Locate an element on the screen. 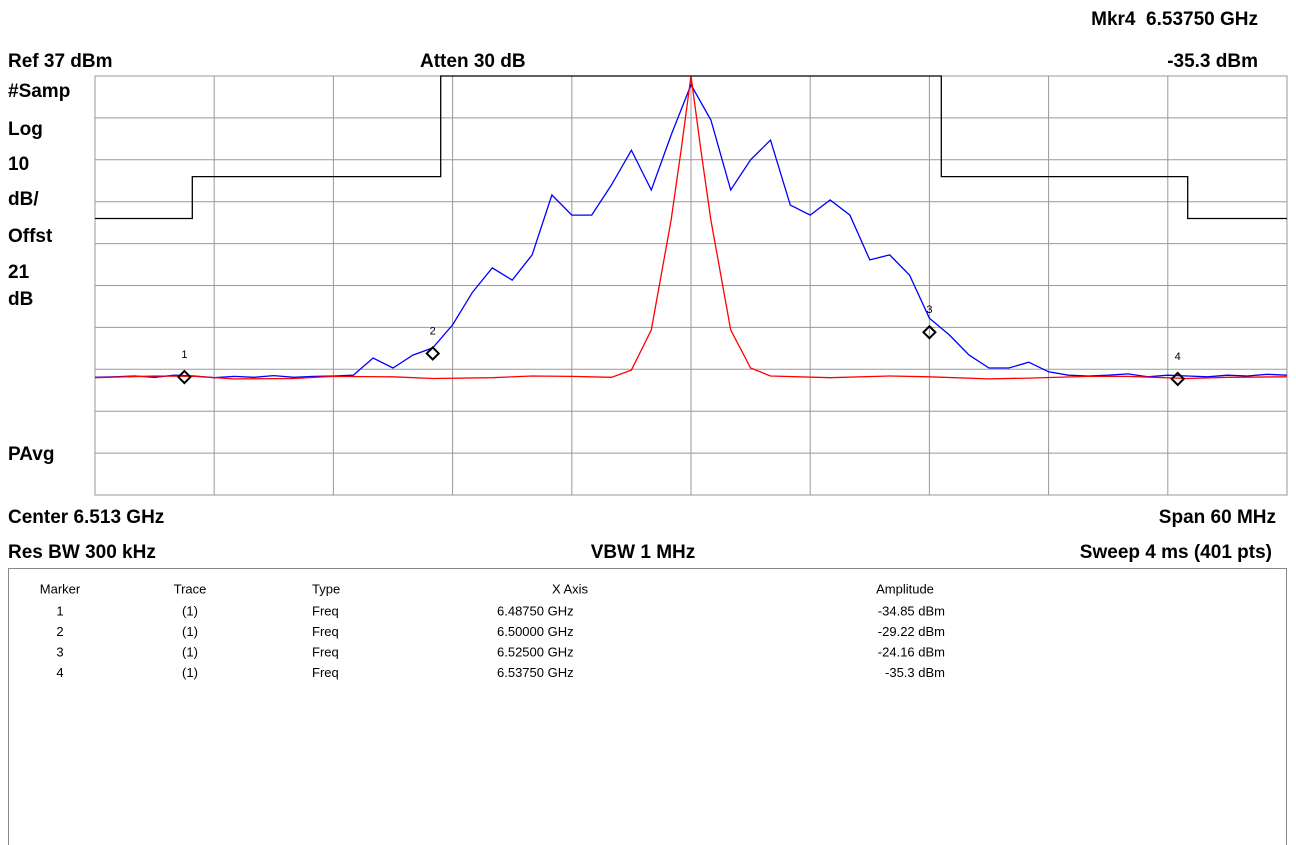  attenuation: Atten 30 dB is located at coordinates (473, 61).